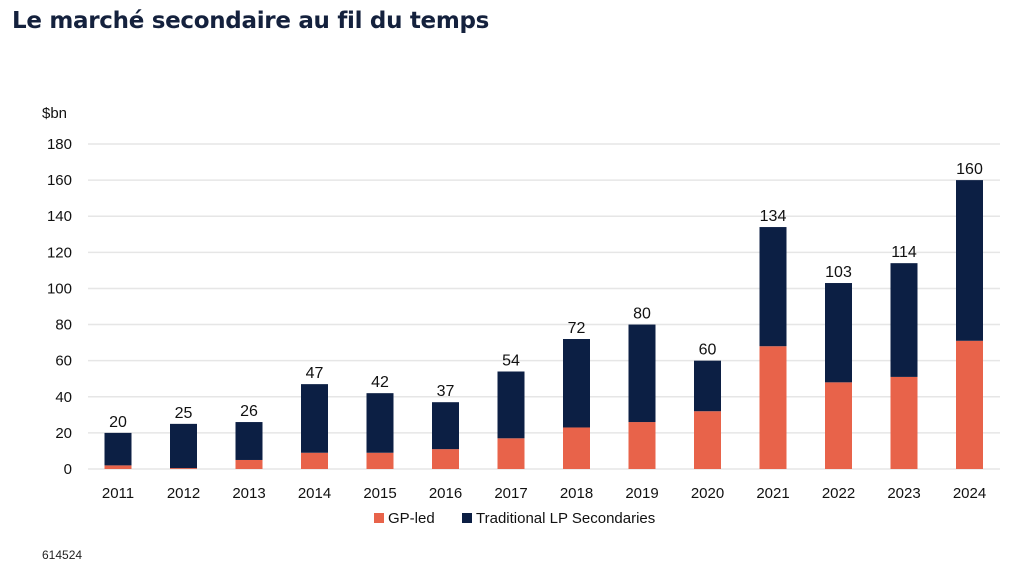 This screenshot has height=579, width=1024. I want to click on y-tick-label: 120, so click(59, 252).